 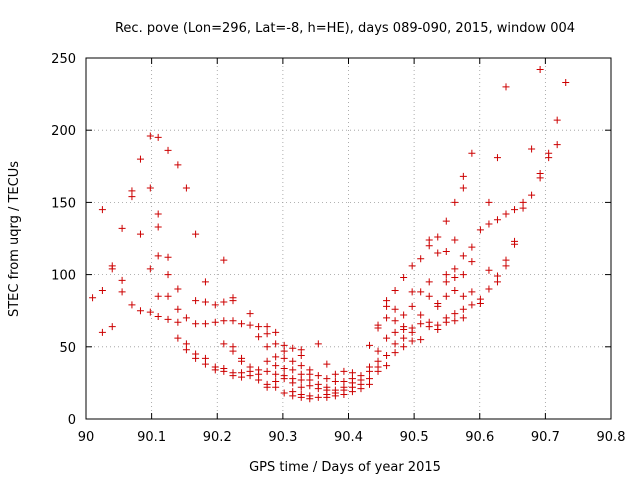 What do you see at coordinates (63, 240) in the screenshot?
I see `y-tick-labels: 0 50 100 150 200 250` at bounding box center [63, 240].